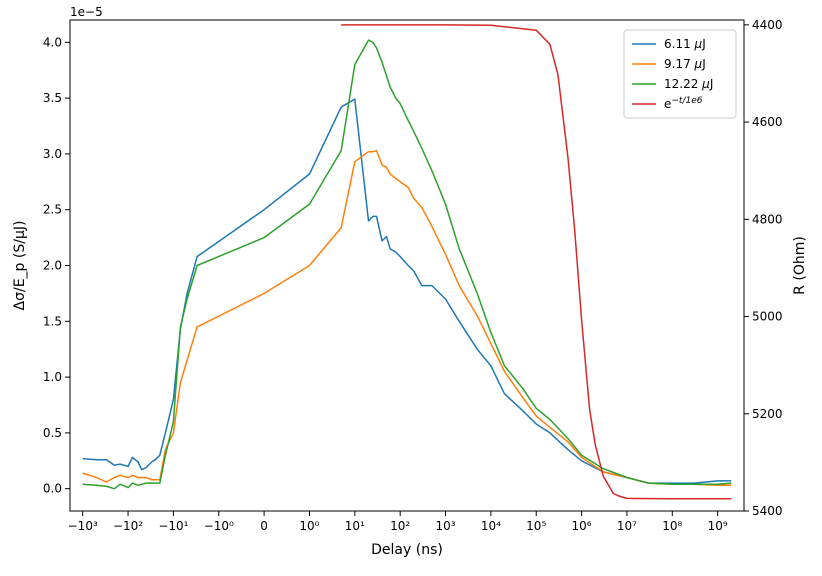  What do you see at coordinates (685, 64) in the screenshot?
I see `legend-label: 9.17 μJ` at bounding box center [685, 64].